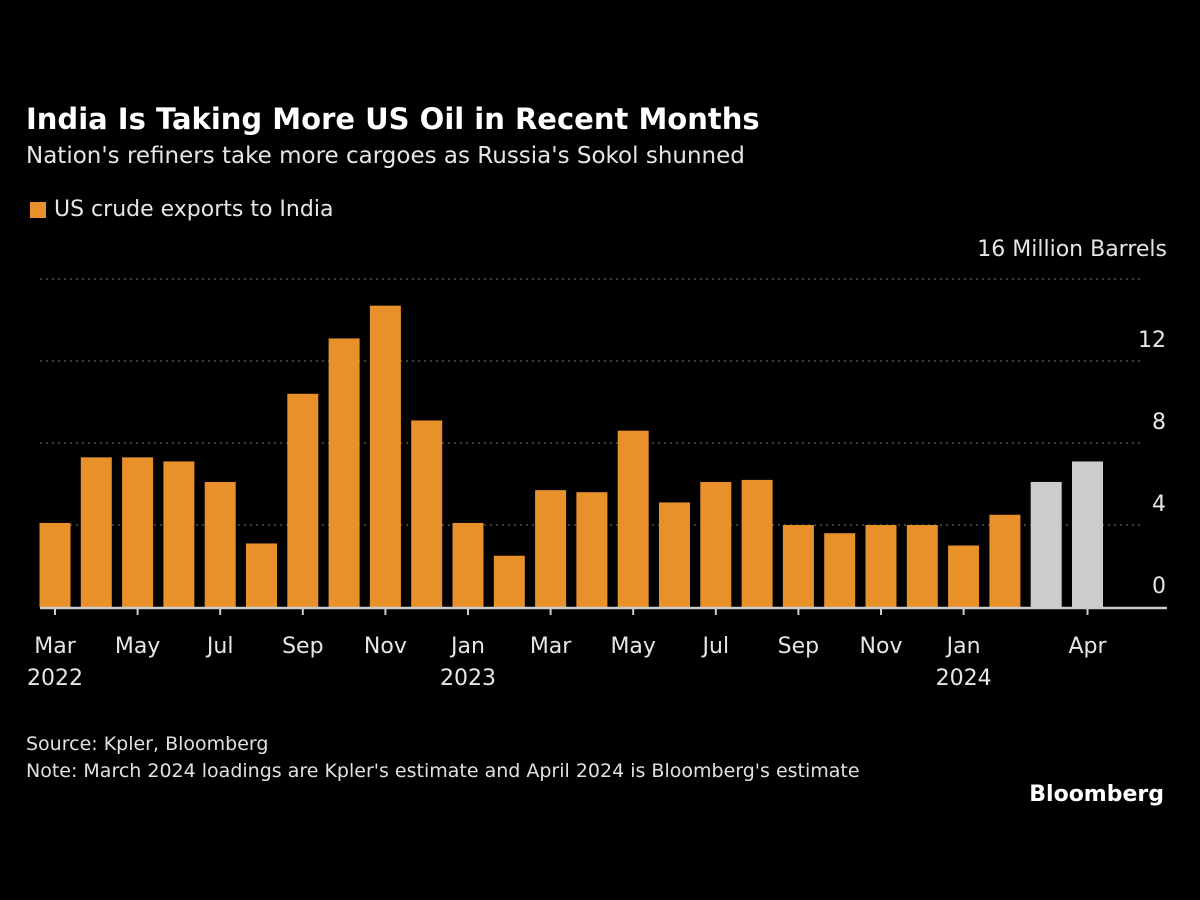  What do you see at coordinates (1087, 646) in the screenshot?
I see `x-tick-label: Apr` at bounding box center [1087, 646].